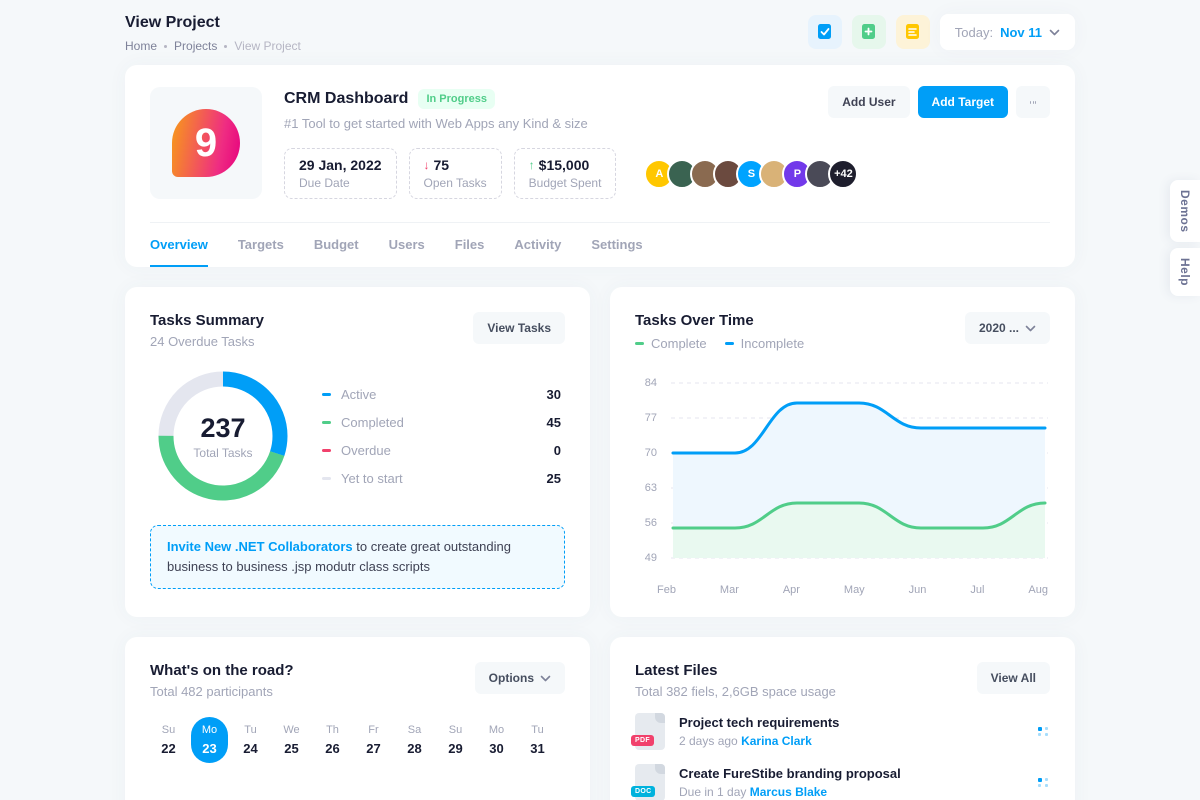 This screenshot has width=1200, height=800. I want to click on tab-budget: Budget, so click(336, 244).